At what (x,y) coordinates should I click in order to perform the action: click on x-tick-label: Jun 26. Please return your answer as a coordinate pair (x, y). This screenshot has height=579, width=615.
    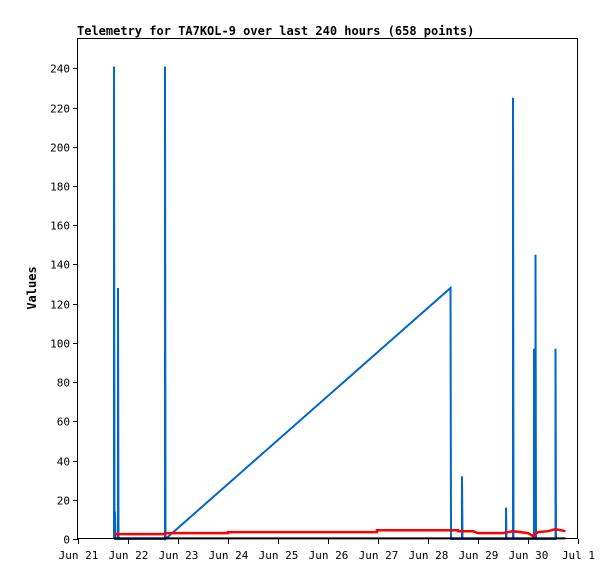
    Looking at the image, I should click on (329, 555).